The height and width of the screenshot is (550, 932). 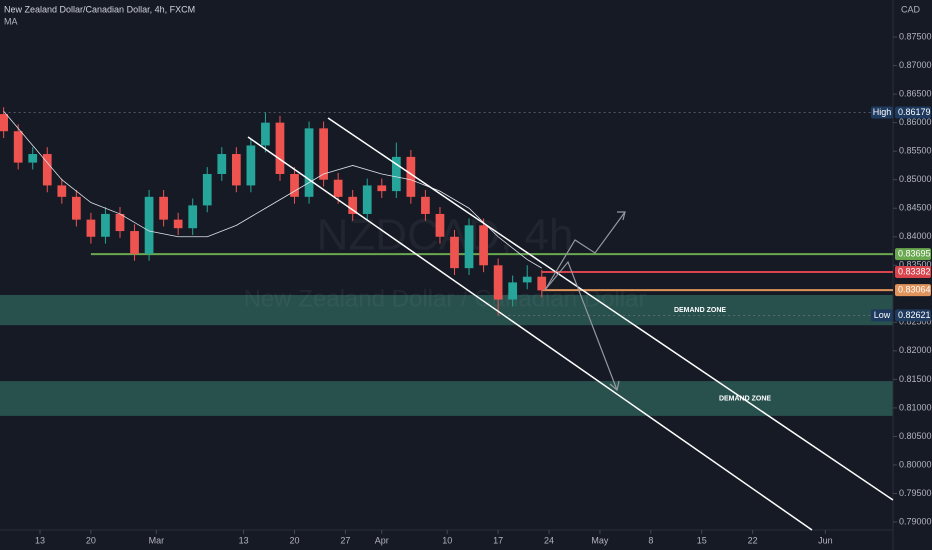 I want to click on y-tick-label: 0.83500, so click(x=915, y=265).